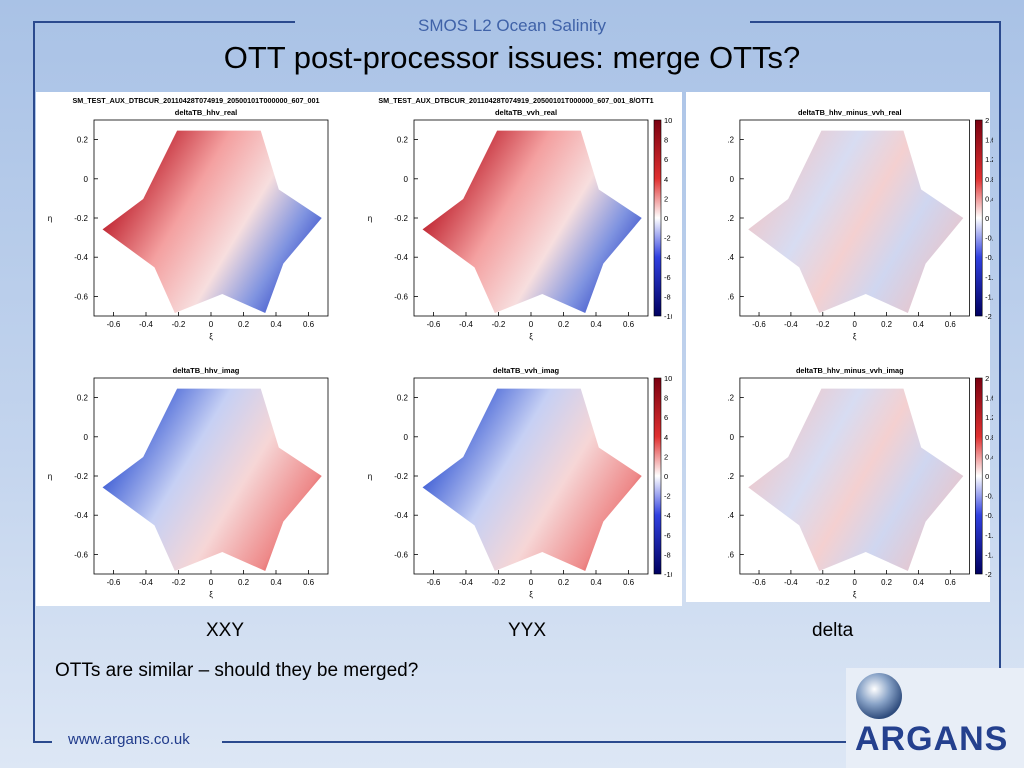 This screenshot has height=768, width=1024. What do you see at coordinates (666, 398) in the screenshot?
I see `colorbar-label: 8` at bounding box center [666, 398].